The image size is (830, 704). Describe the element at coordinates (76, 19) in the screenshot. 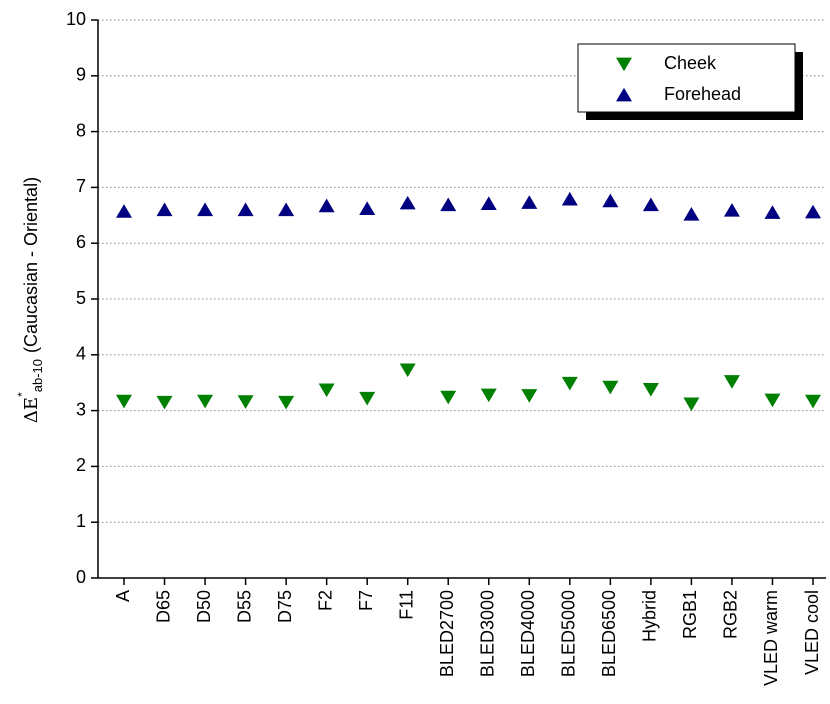

I see `y-tick-label: 10` at that location.